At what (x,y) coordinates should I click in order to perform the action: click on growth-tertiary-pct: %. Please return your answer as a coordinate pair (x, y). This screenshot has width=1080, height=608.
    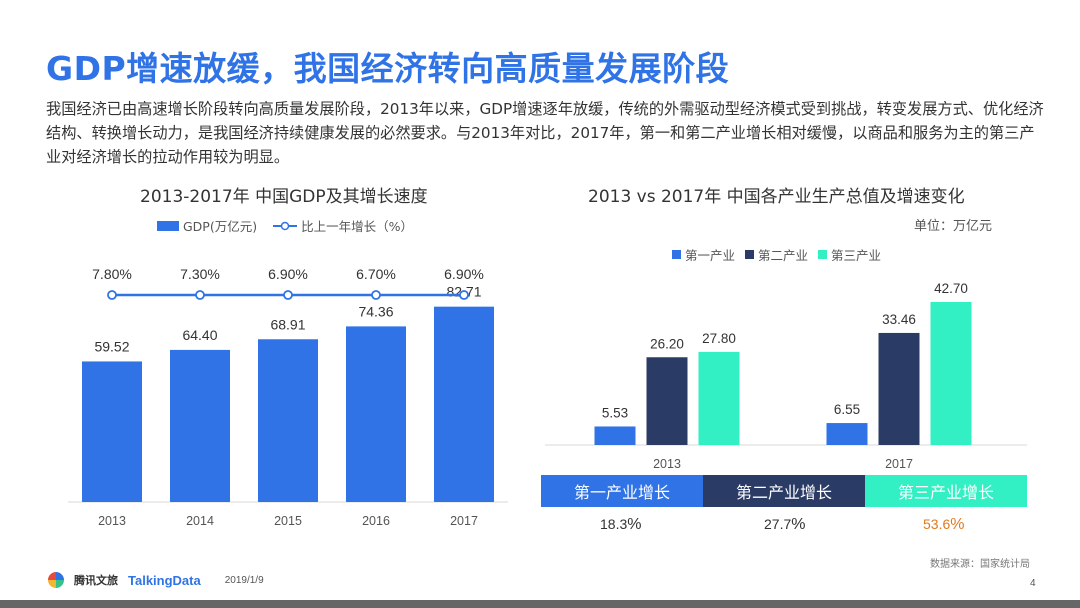
    Looking at the image, I should click on (957, 524).